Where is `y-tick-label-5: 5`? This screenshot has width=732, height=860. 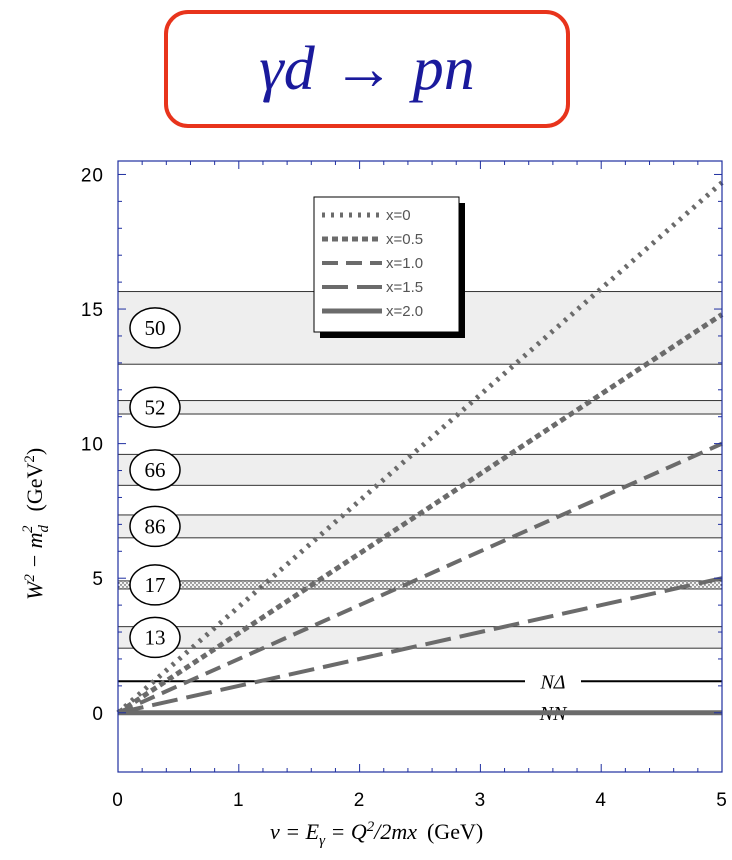
y-tick-label-5: 5 is located at coordinates (98, 579).